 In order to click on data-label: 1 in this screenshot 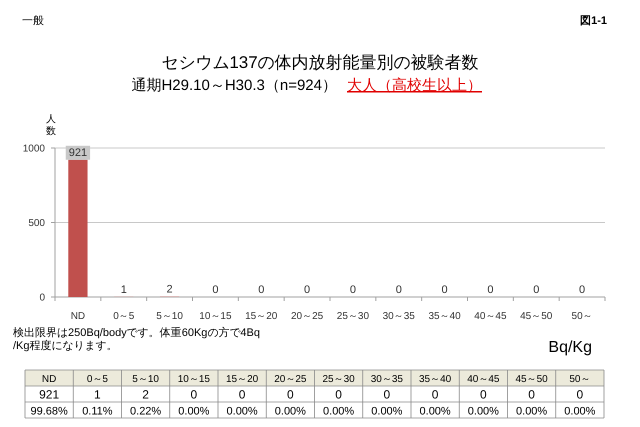, I will do `click(123, 290)`.